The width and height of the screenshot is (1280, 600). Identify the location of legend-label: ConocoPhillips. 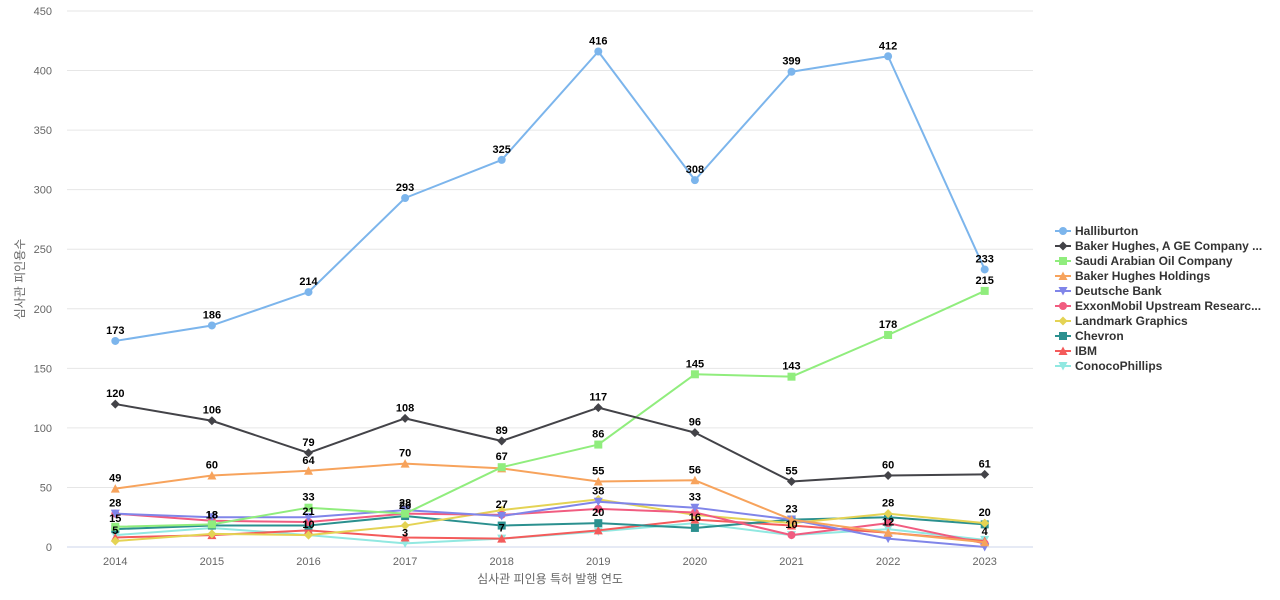
(1119, 366).